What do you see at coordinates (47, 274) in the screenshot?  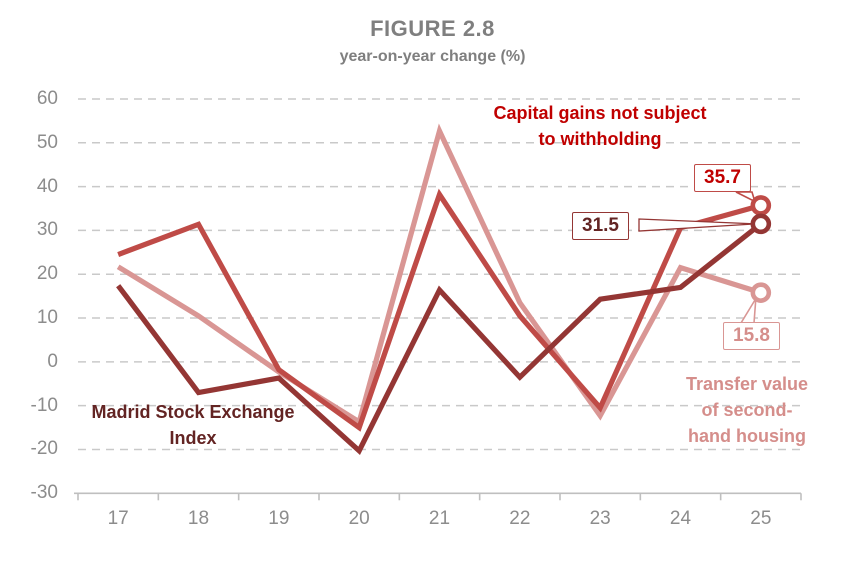 I see `y-axis-label: 20` at bounding box center [47, 274].